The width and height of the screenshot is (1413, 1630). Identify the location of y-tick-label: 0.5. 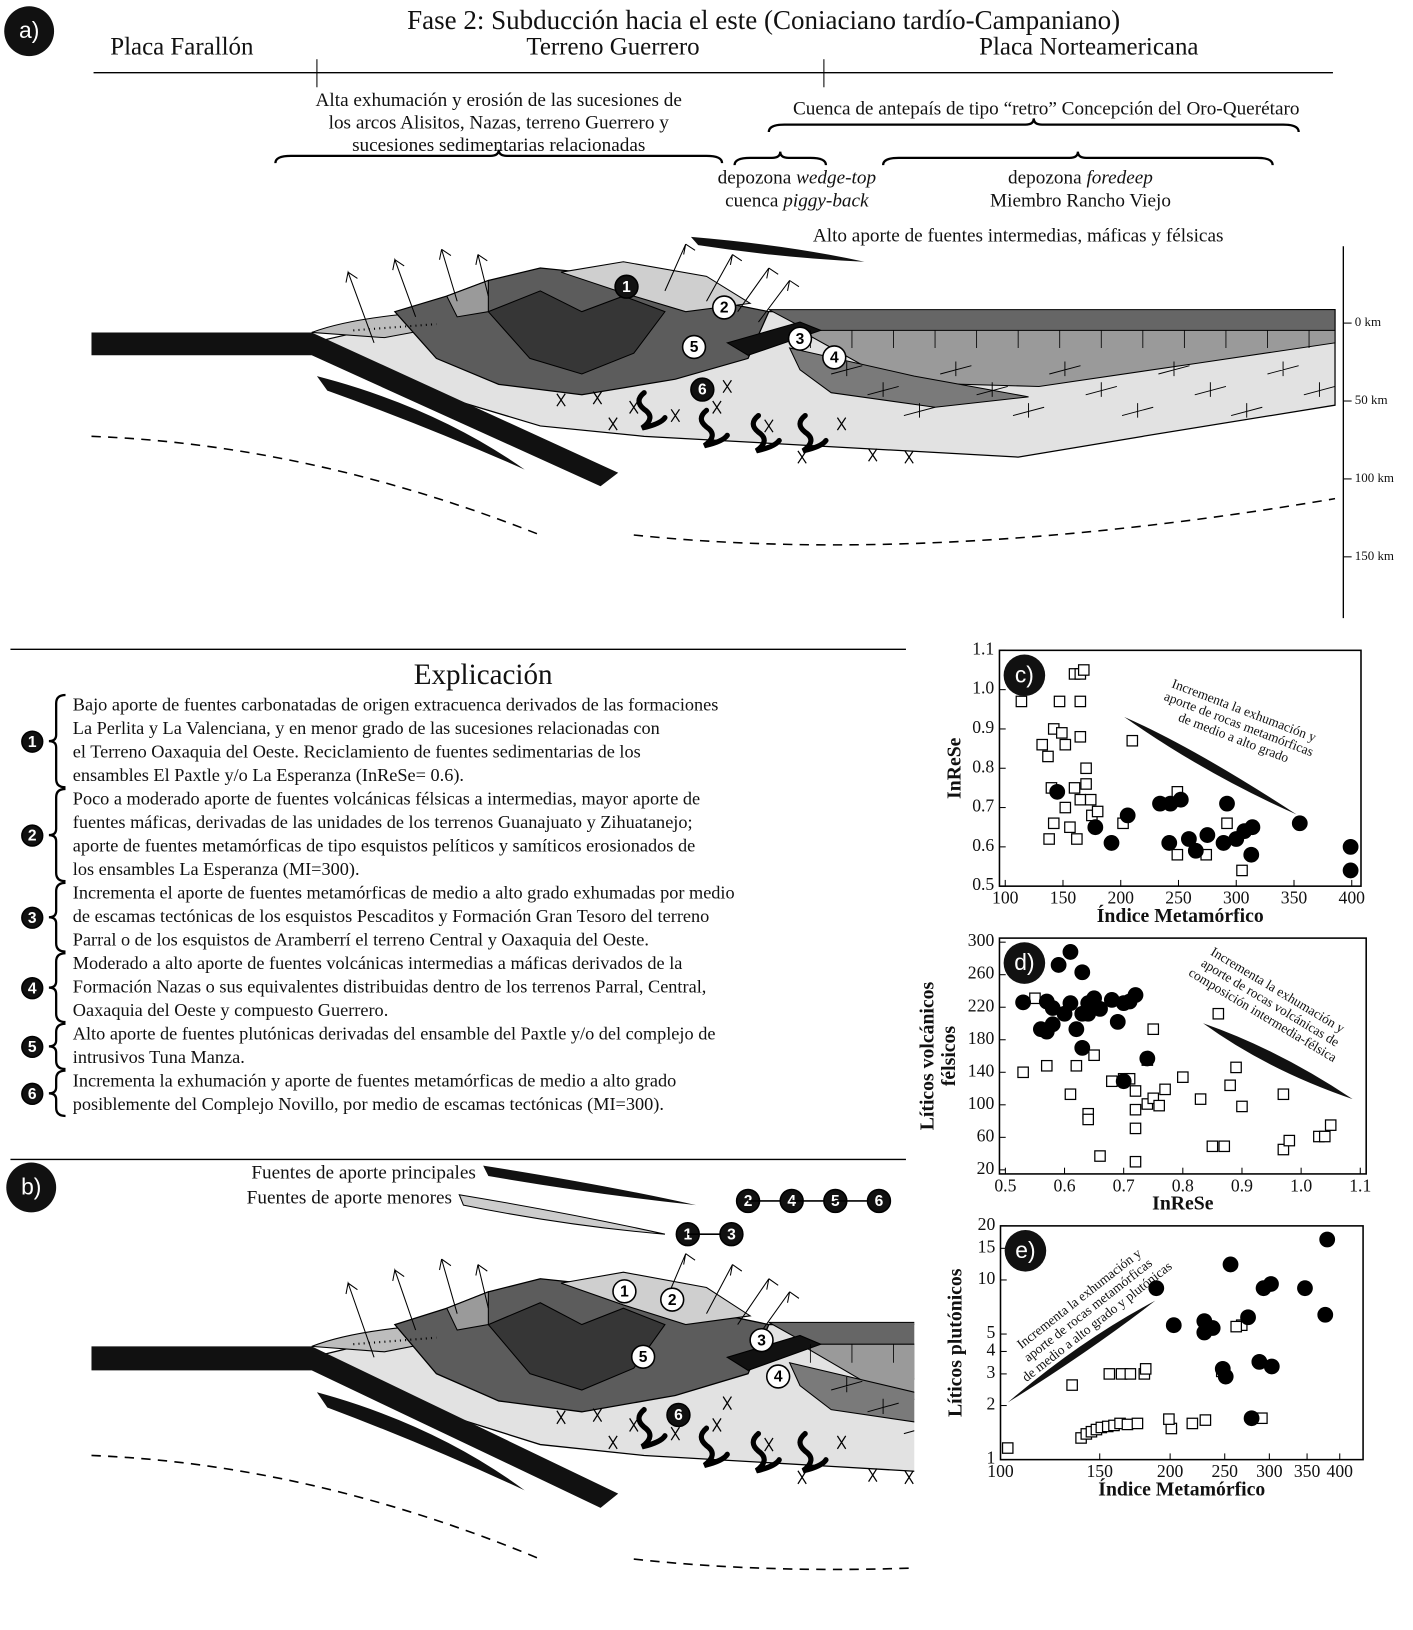
(983, 884).